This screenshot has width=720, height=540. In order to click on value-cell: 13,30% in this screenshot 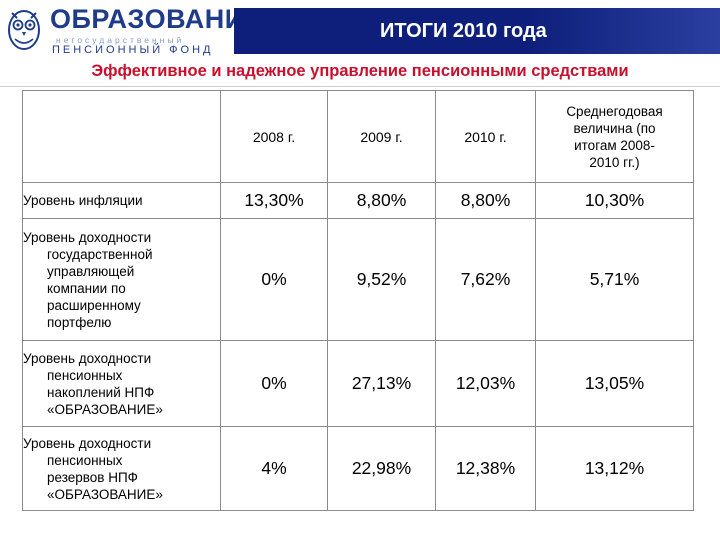, I will do `click(274, 200)`.